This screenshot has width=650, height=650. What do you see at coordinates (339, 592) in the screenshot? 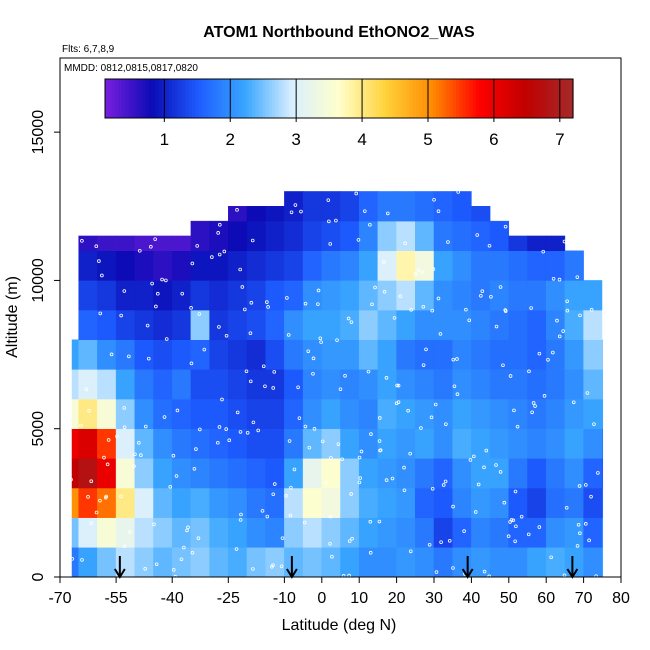
I see `x-axis: -70 -55 -40 -25 -10 0 10 20 30 40 50 60 70 80` at bounding box center [339, 592].